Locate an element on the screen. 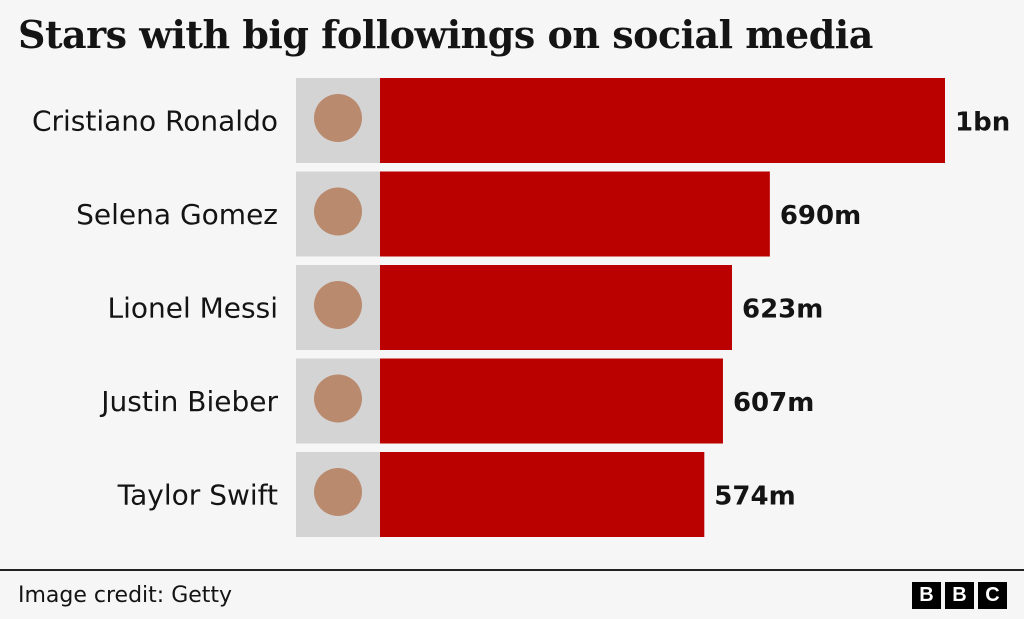  value-label: 623m is located at coordinates (782, 310).